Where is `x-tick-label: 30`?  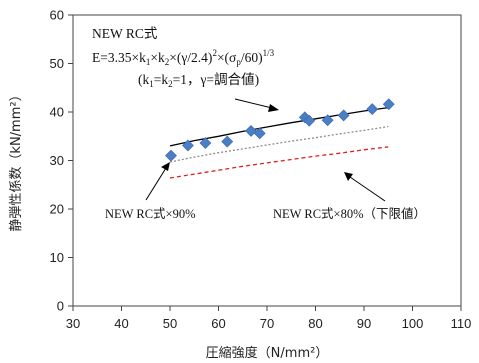 x-tick-label: 30 is located at coordinates (73, 323).